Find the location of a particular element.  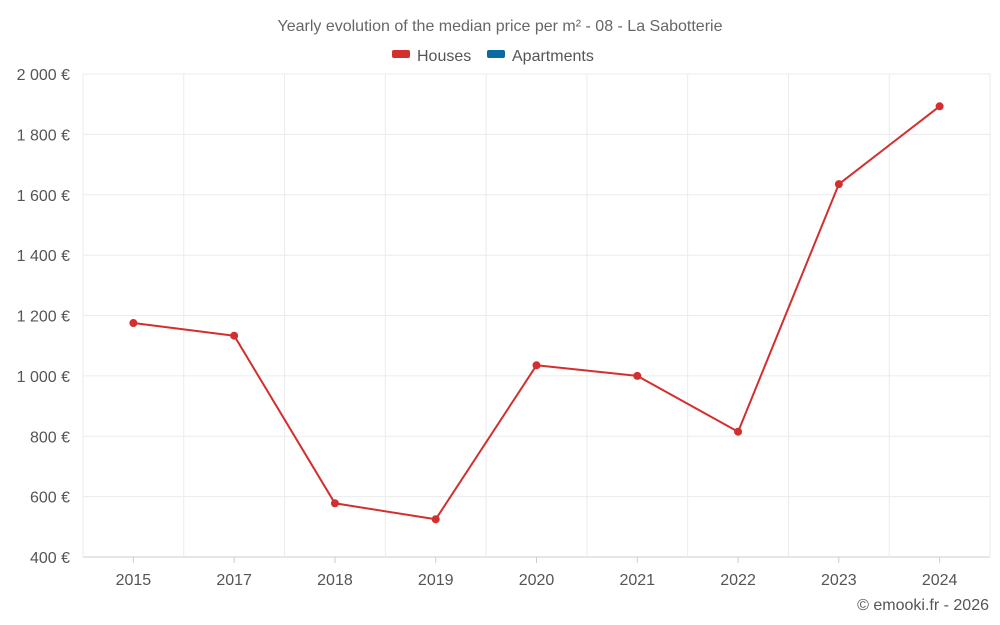

legend-label-apartments: Apartments is located at coordinates (553, 56).